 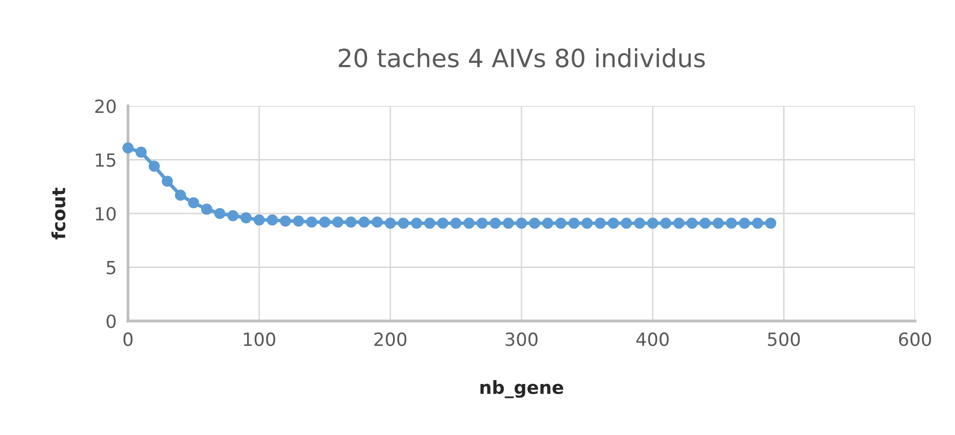 I want to click on x-tick-label: 0, so click(x=128, y=339).